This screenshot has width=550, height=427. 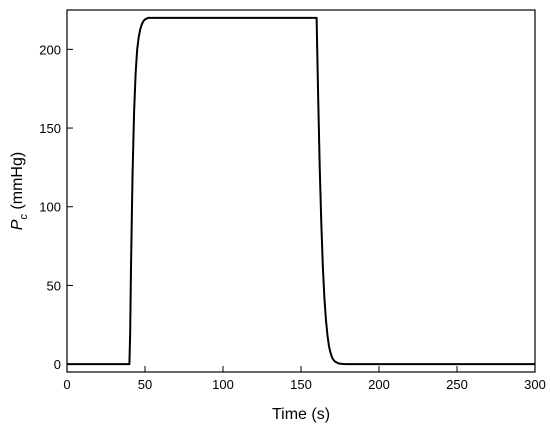 What do you see at coordinates (301, 384) in the screenshot?
I see `x-tick-label: 150` at bounding box center [301, 384].